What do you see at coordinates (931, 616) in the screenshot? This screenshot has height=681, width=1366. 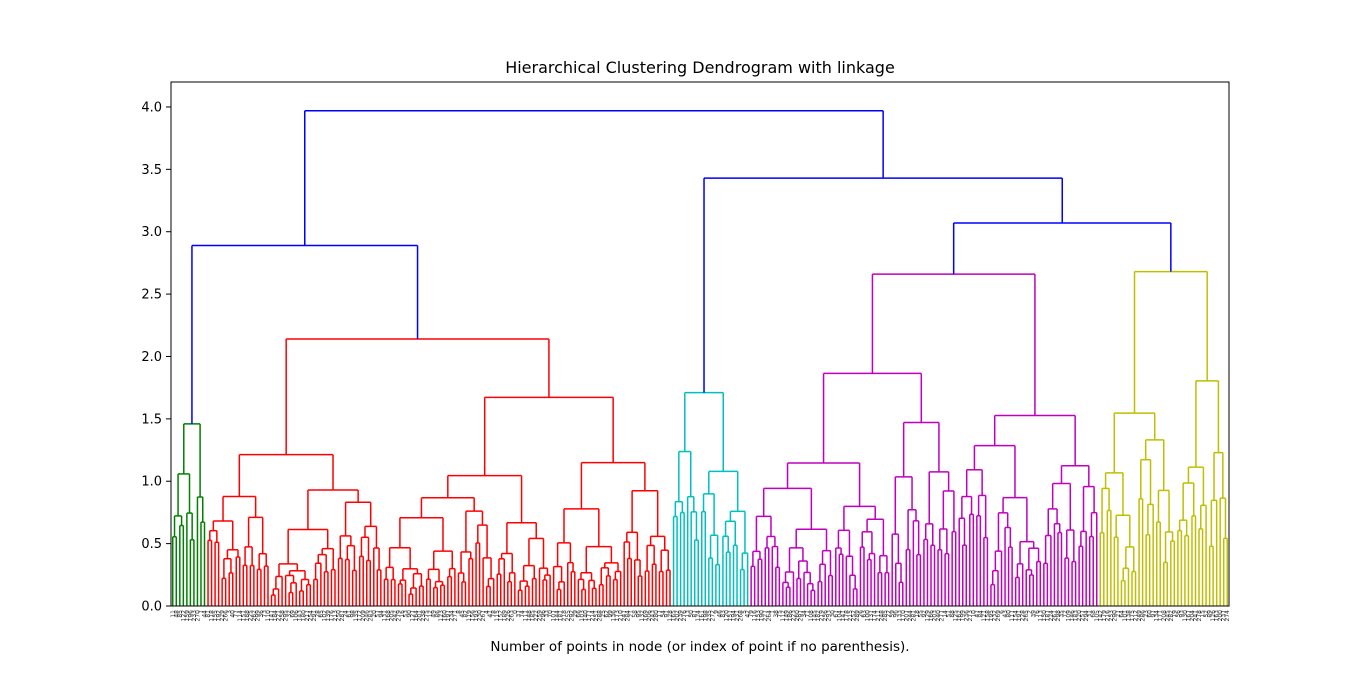 I see `leaf-label: 166` at bounding box center [931, 616].